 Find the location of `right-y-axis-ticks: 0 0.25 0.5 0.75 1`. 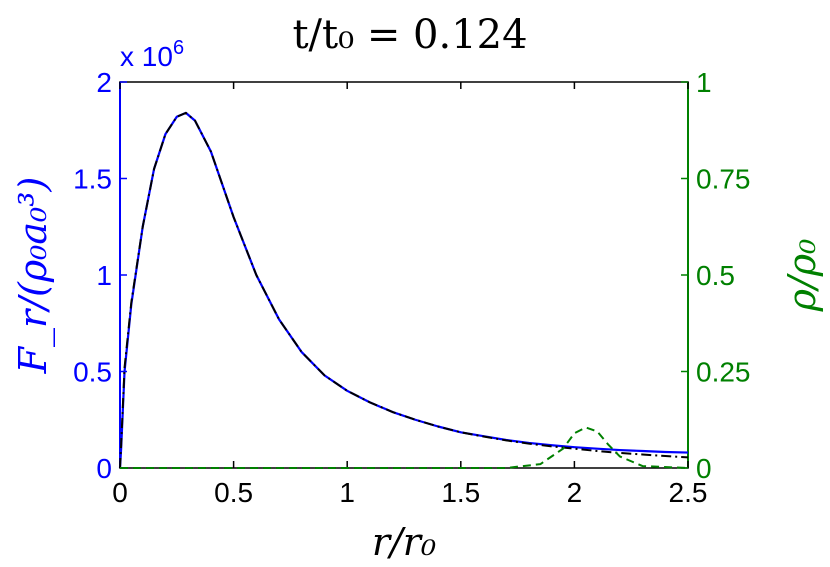

right-y-axis-ticks: 0 0.25 0.5 0.75 1 is located at coordinates (716, 275).